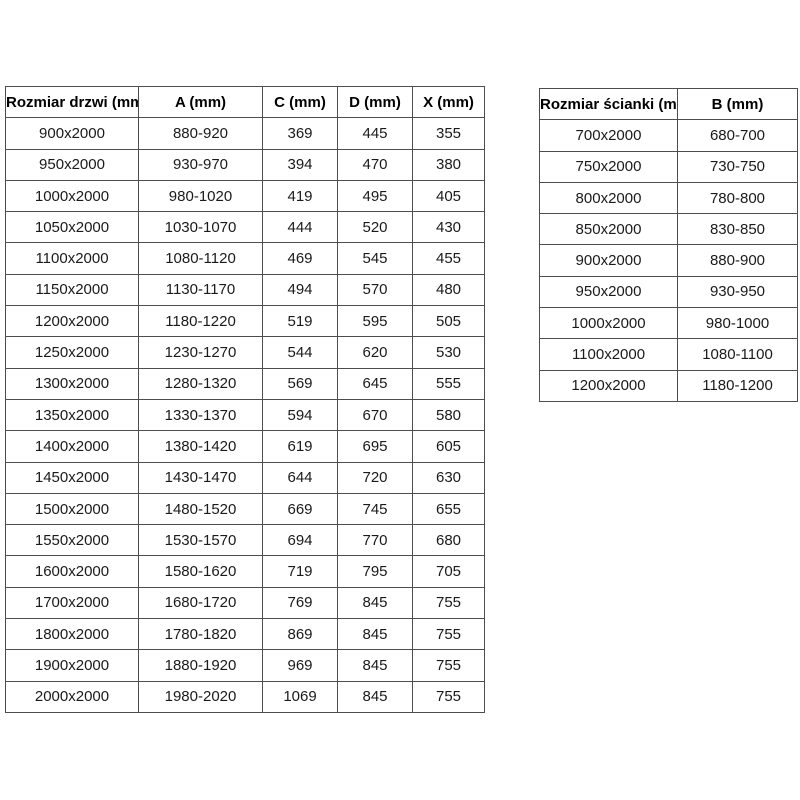 The width and height of the screenshot is (800, 800). I want to click on table-cell: 1150x2000, so click(72, 290).